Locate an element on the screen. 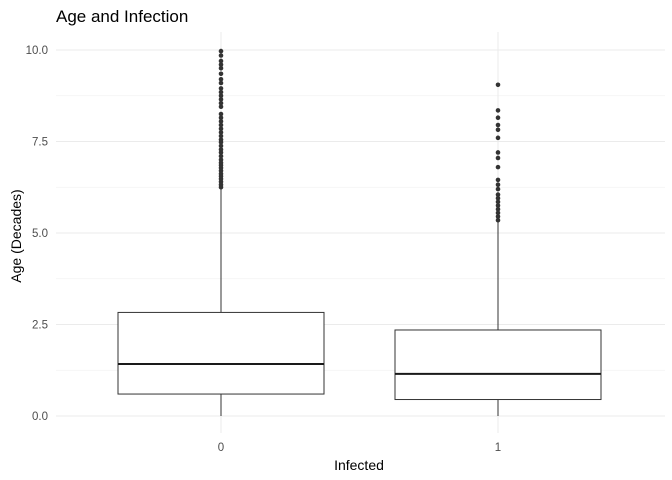 This screenshot has width=672, height=480. x-axis-title: Infected is located at coordinates (359, 465).